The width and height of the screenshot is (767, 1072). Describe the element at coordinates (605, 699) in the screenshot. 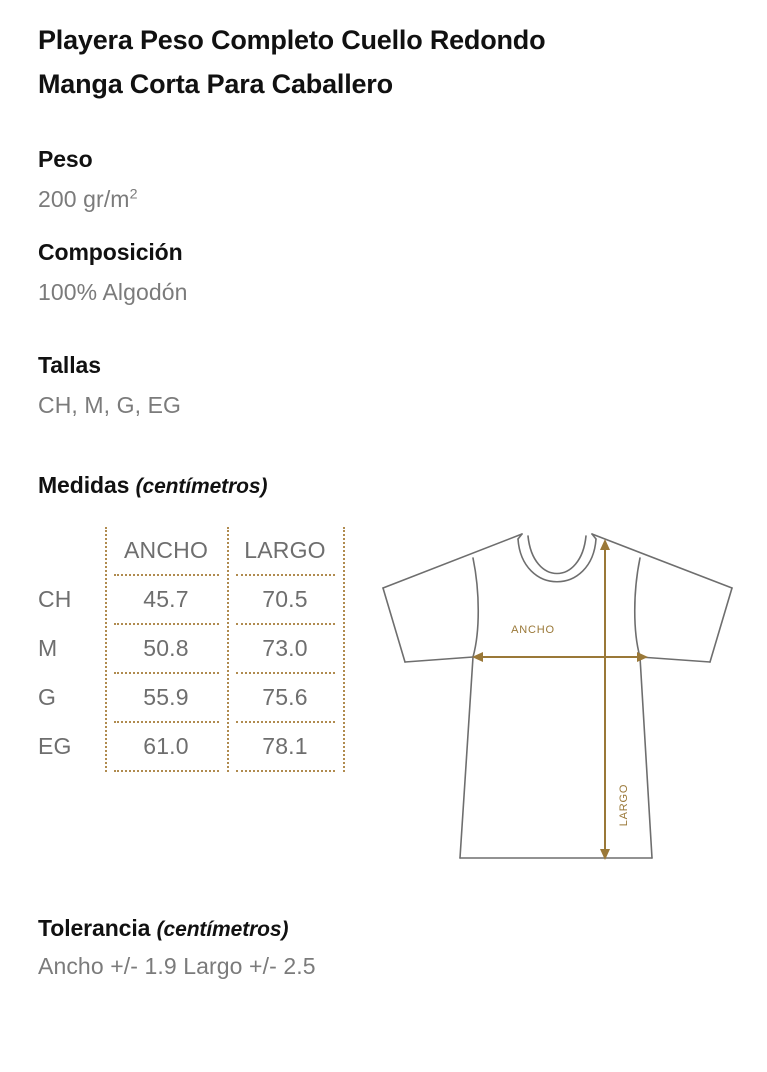

I see `largo-dimension-arrow` at that location.